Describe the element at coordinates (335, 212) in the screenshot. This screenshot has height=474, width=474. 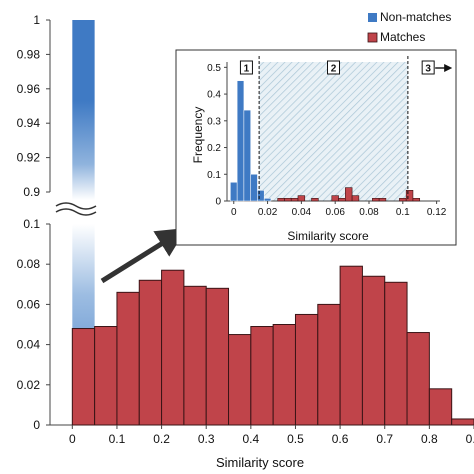
I see `inset-x-tick-label-3: 0.06` at that location.